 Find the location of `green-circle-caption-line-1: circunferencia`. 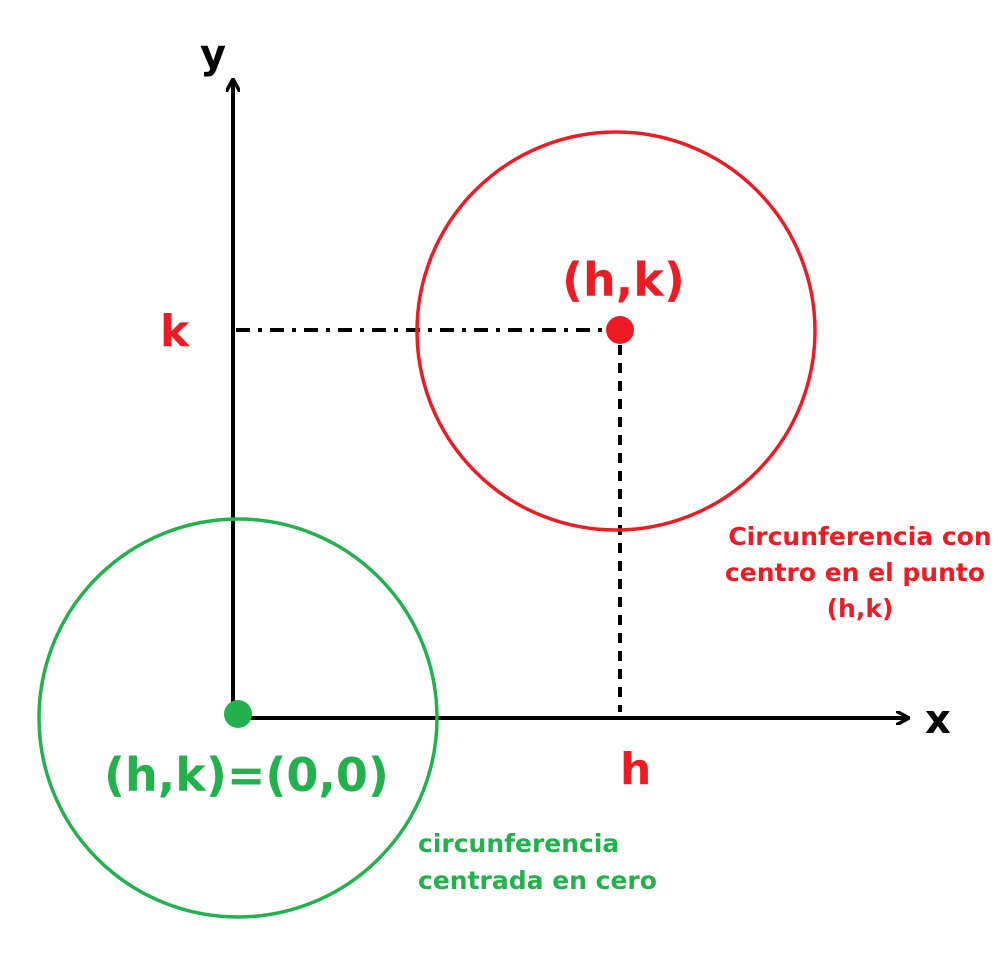

green-circle-caption-line-1: circunferencia is located at coordinates (518, 843).